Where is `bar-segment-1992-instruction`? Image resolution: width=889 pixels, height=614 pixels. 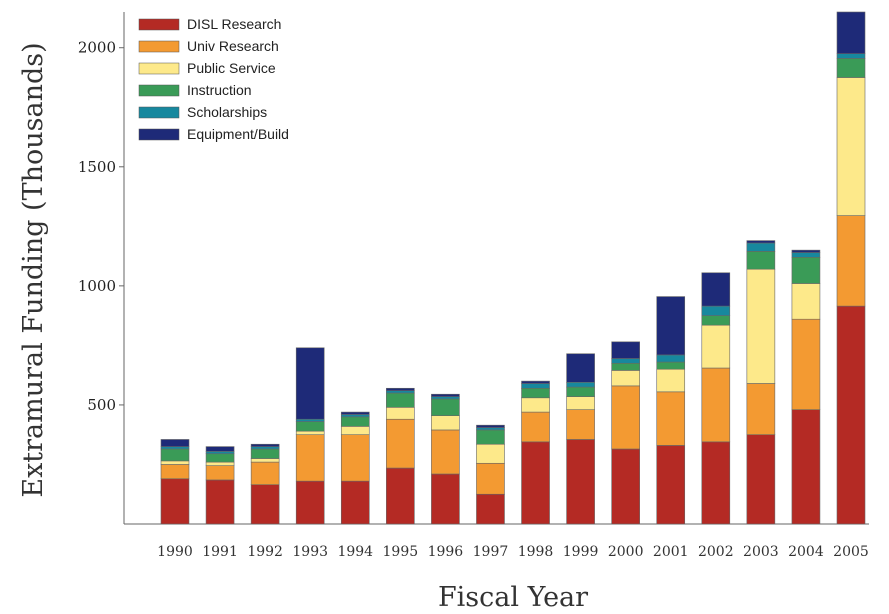 bar-segment-1992-instruction is located at coordinates (265, 453).